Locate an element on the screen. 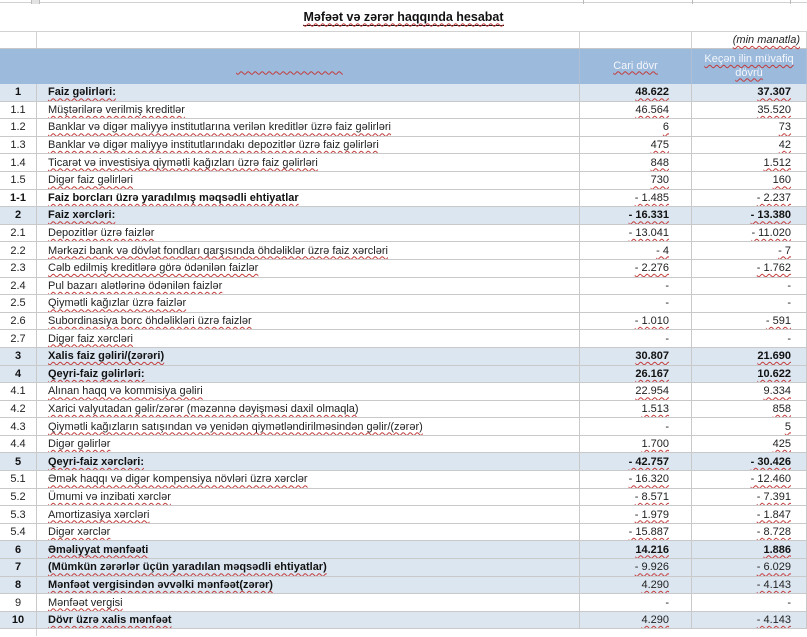  row-number-cell: 2 is located at coordinates (18, 216).